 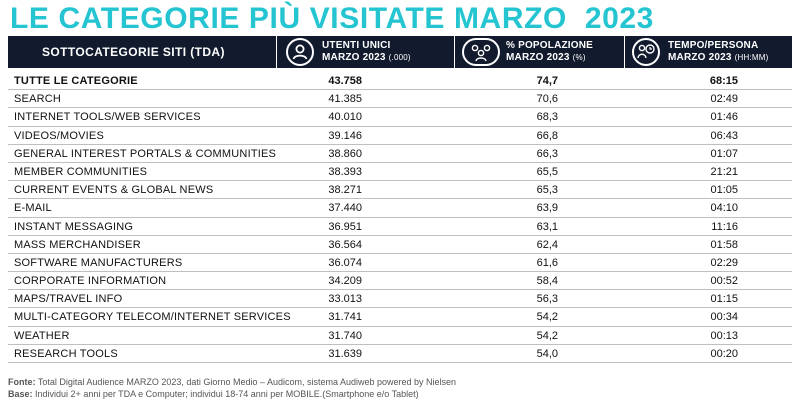 What do you see at coordinates (724, 117) in the screenshot?
I see `time-cell: 01:46` at bounding box center [724, 117].